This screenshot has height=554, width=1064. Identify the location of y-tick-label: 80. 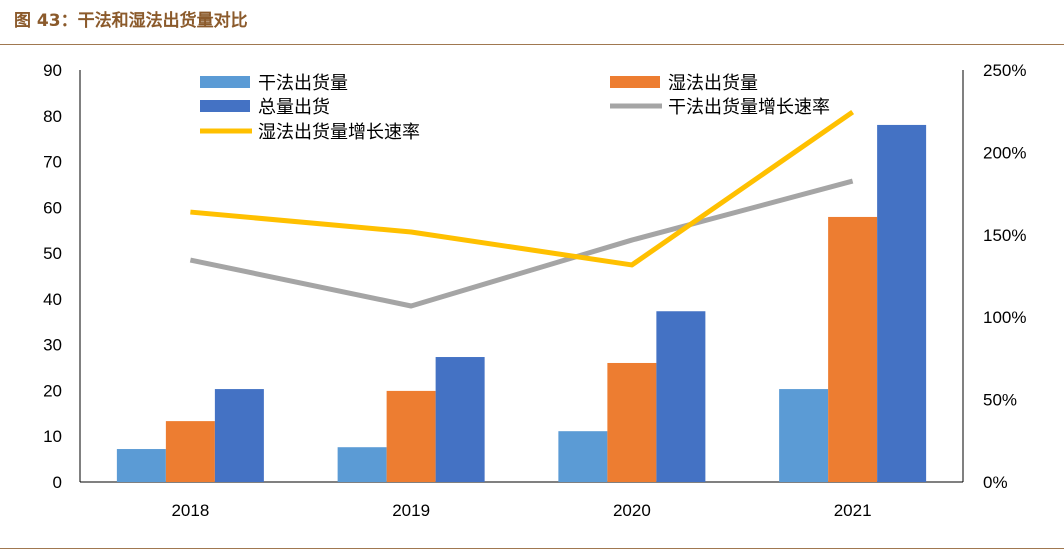
(52, 116).